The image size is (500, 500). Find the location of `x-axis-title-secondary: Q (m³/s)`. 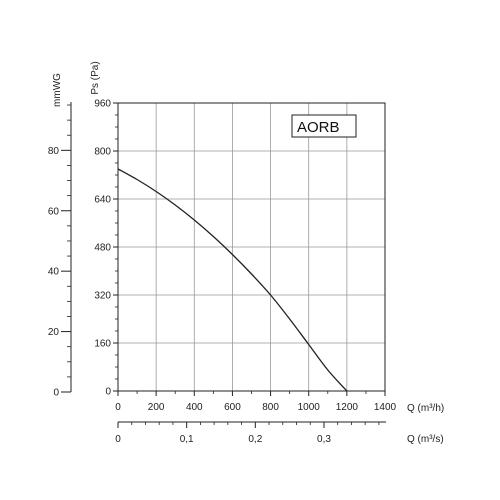

x-axis-title-secondary: Q (m³/s) is located at coordinates (425, 439).